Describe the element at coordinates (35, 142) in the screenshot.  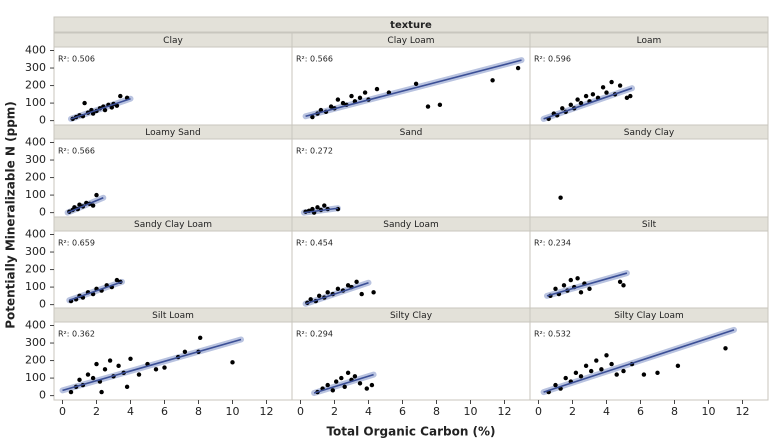
I see `y-tick-label: 400` at that location.